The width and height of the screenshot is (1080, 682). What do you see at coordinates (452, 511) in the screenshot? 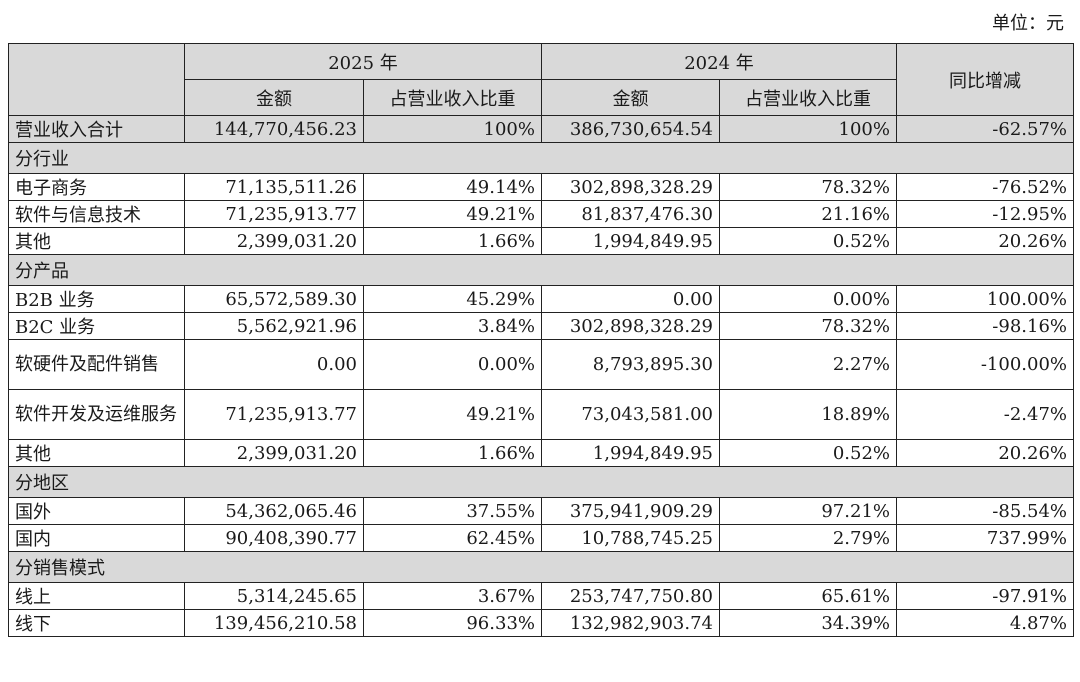
I see `ratio-2025: 37.55%` at bounding box center [452, 511].